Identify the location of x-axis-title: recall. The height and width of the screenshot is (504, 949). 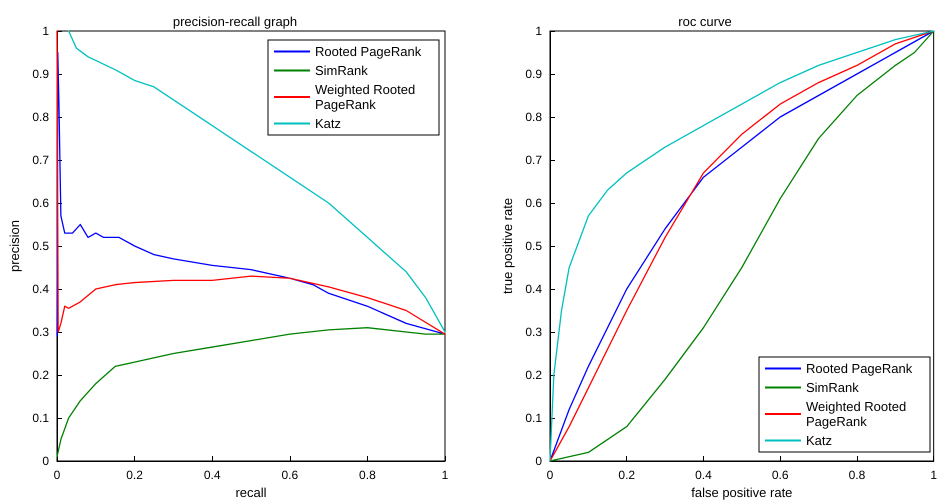
(251, 492).